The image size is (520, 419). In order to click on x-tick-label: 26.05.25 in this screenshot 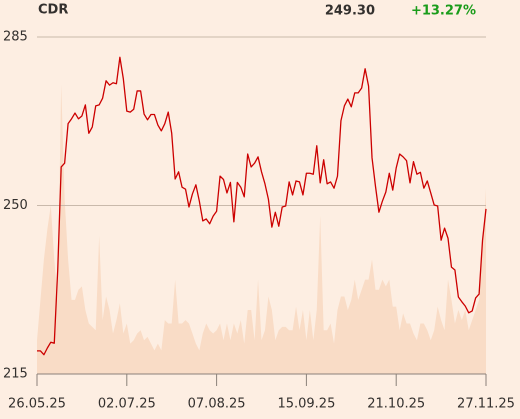, I will do `click(37, 404)`.